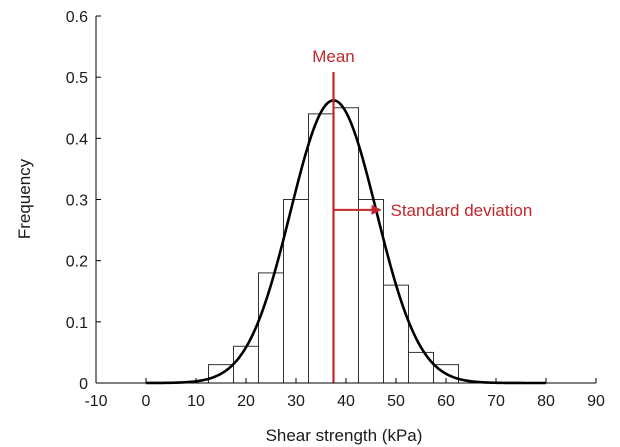 This screenshot has height=447, width=620. What do you see at coordinates (596, 401) in the screenshot?
I see `x-tick-label: 90` at bounding box center [596, 401].